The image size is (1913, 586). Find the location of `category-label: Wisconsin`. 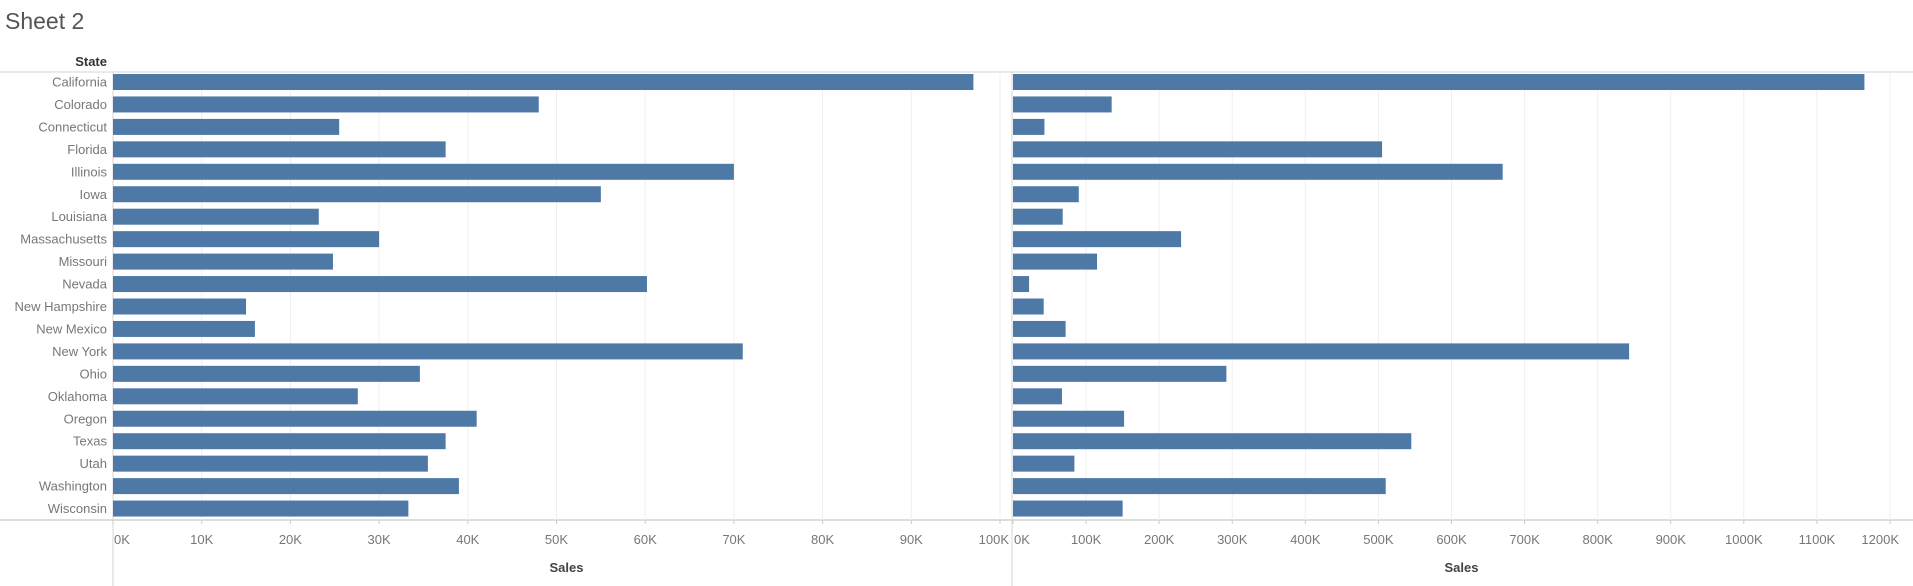

category-label: Wisconsin is located at coordinates (77, 508).